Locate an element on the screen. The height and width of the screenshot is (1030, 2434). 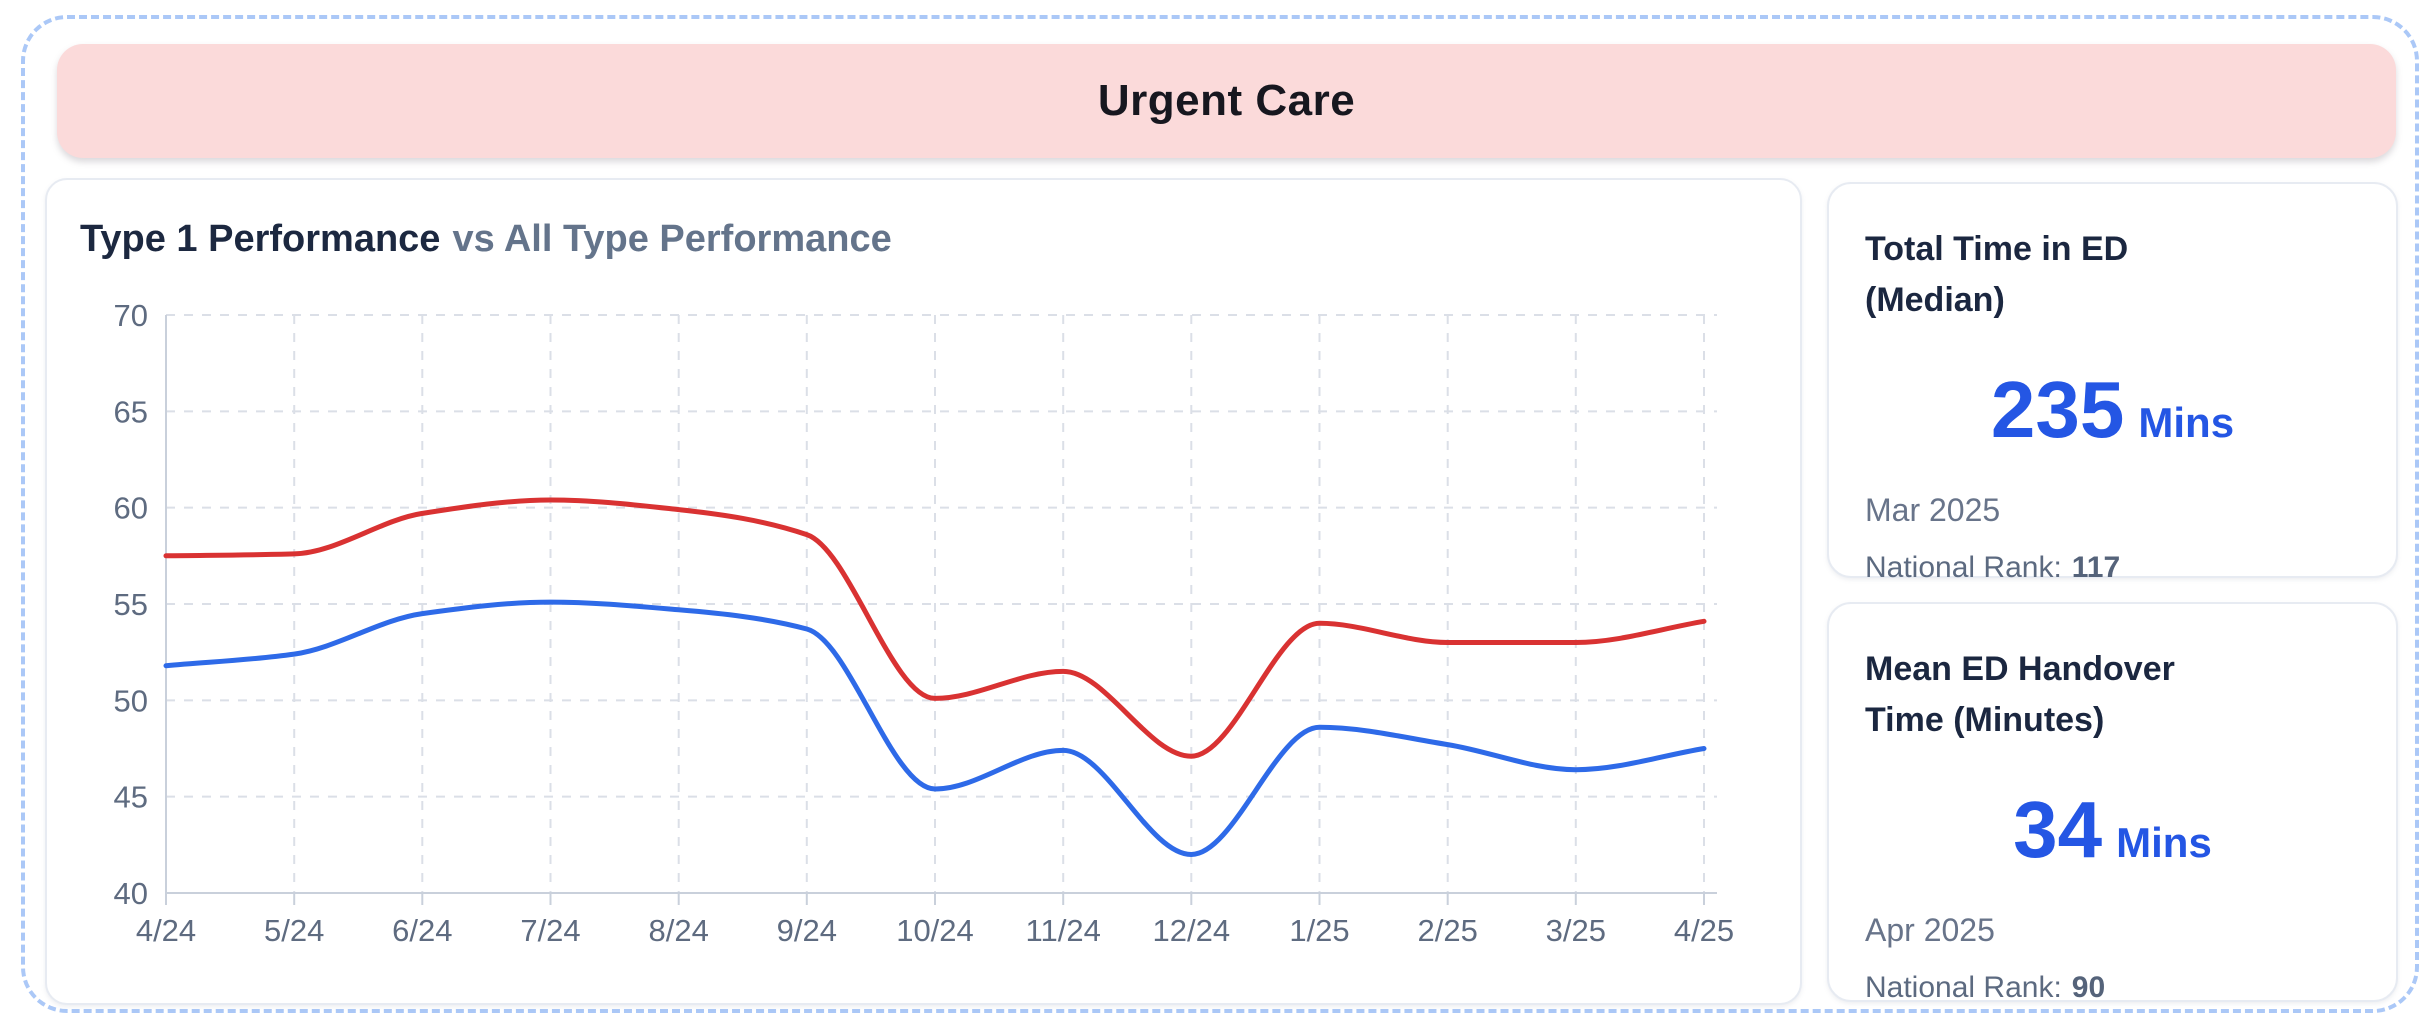
page-title: Urgent Care is located at coordinates (1226, 100).